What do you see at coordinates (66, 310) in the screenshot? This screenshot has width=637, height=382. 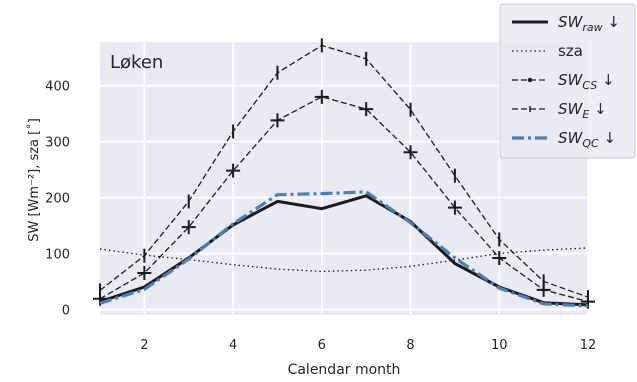 I see `y-tick-label: 0` at bounding box center [66, 310].